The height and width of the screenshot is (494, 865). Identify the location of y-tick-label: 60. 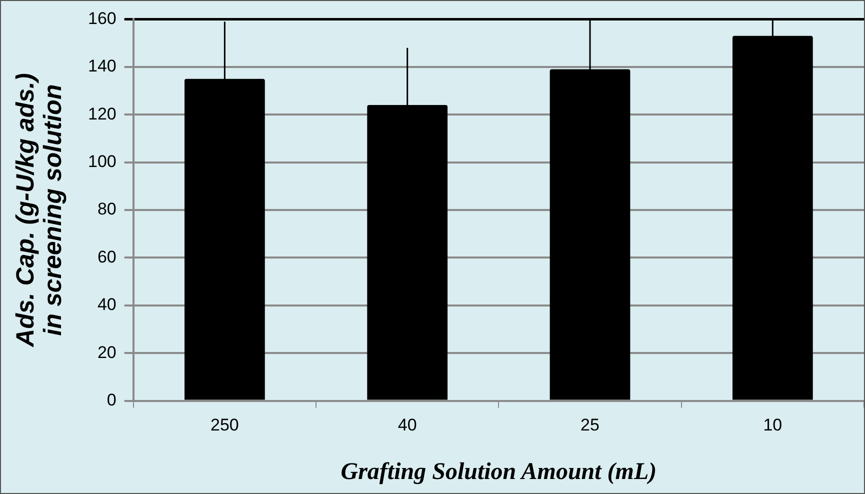
(106, 256).